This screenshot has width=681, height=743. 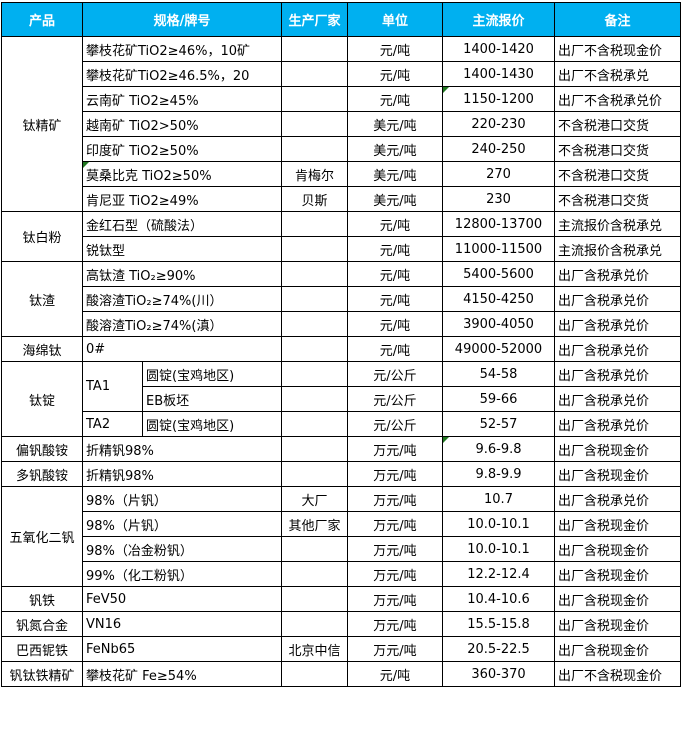 What do you see at coordinates (42, 449) in the screenshot?
I see `product-cell: 偏钒酸铵` at bounding box center [42, 449].